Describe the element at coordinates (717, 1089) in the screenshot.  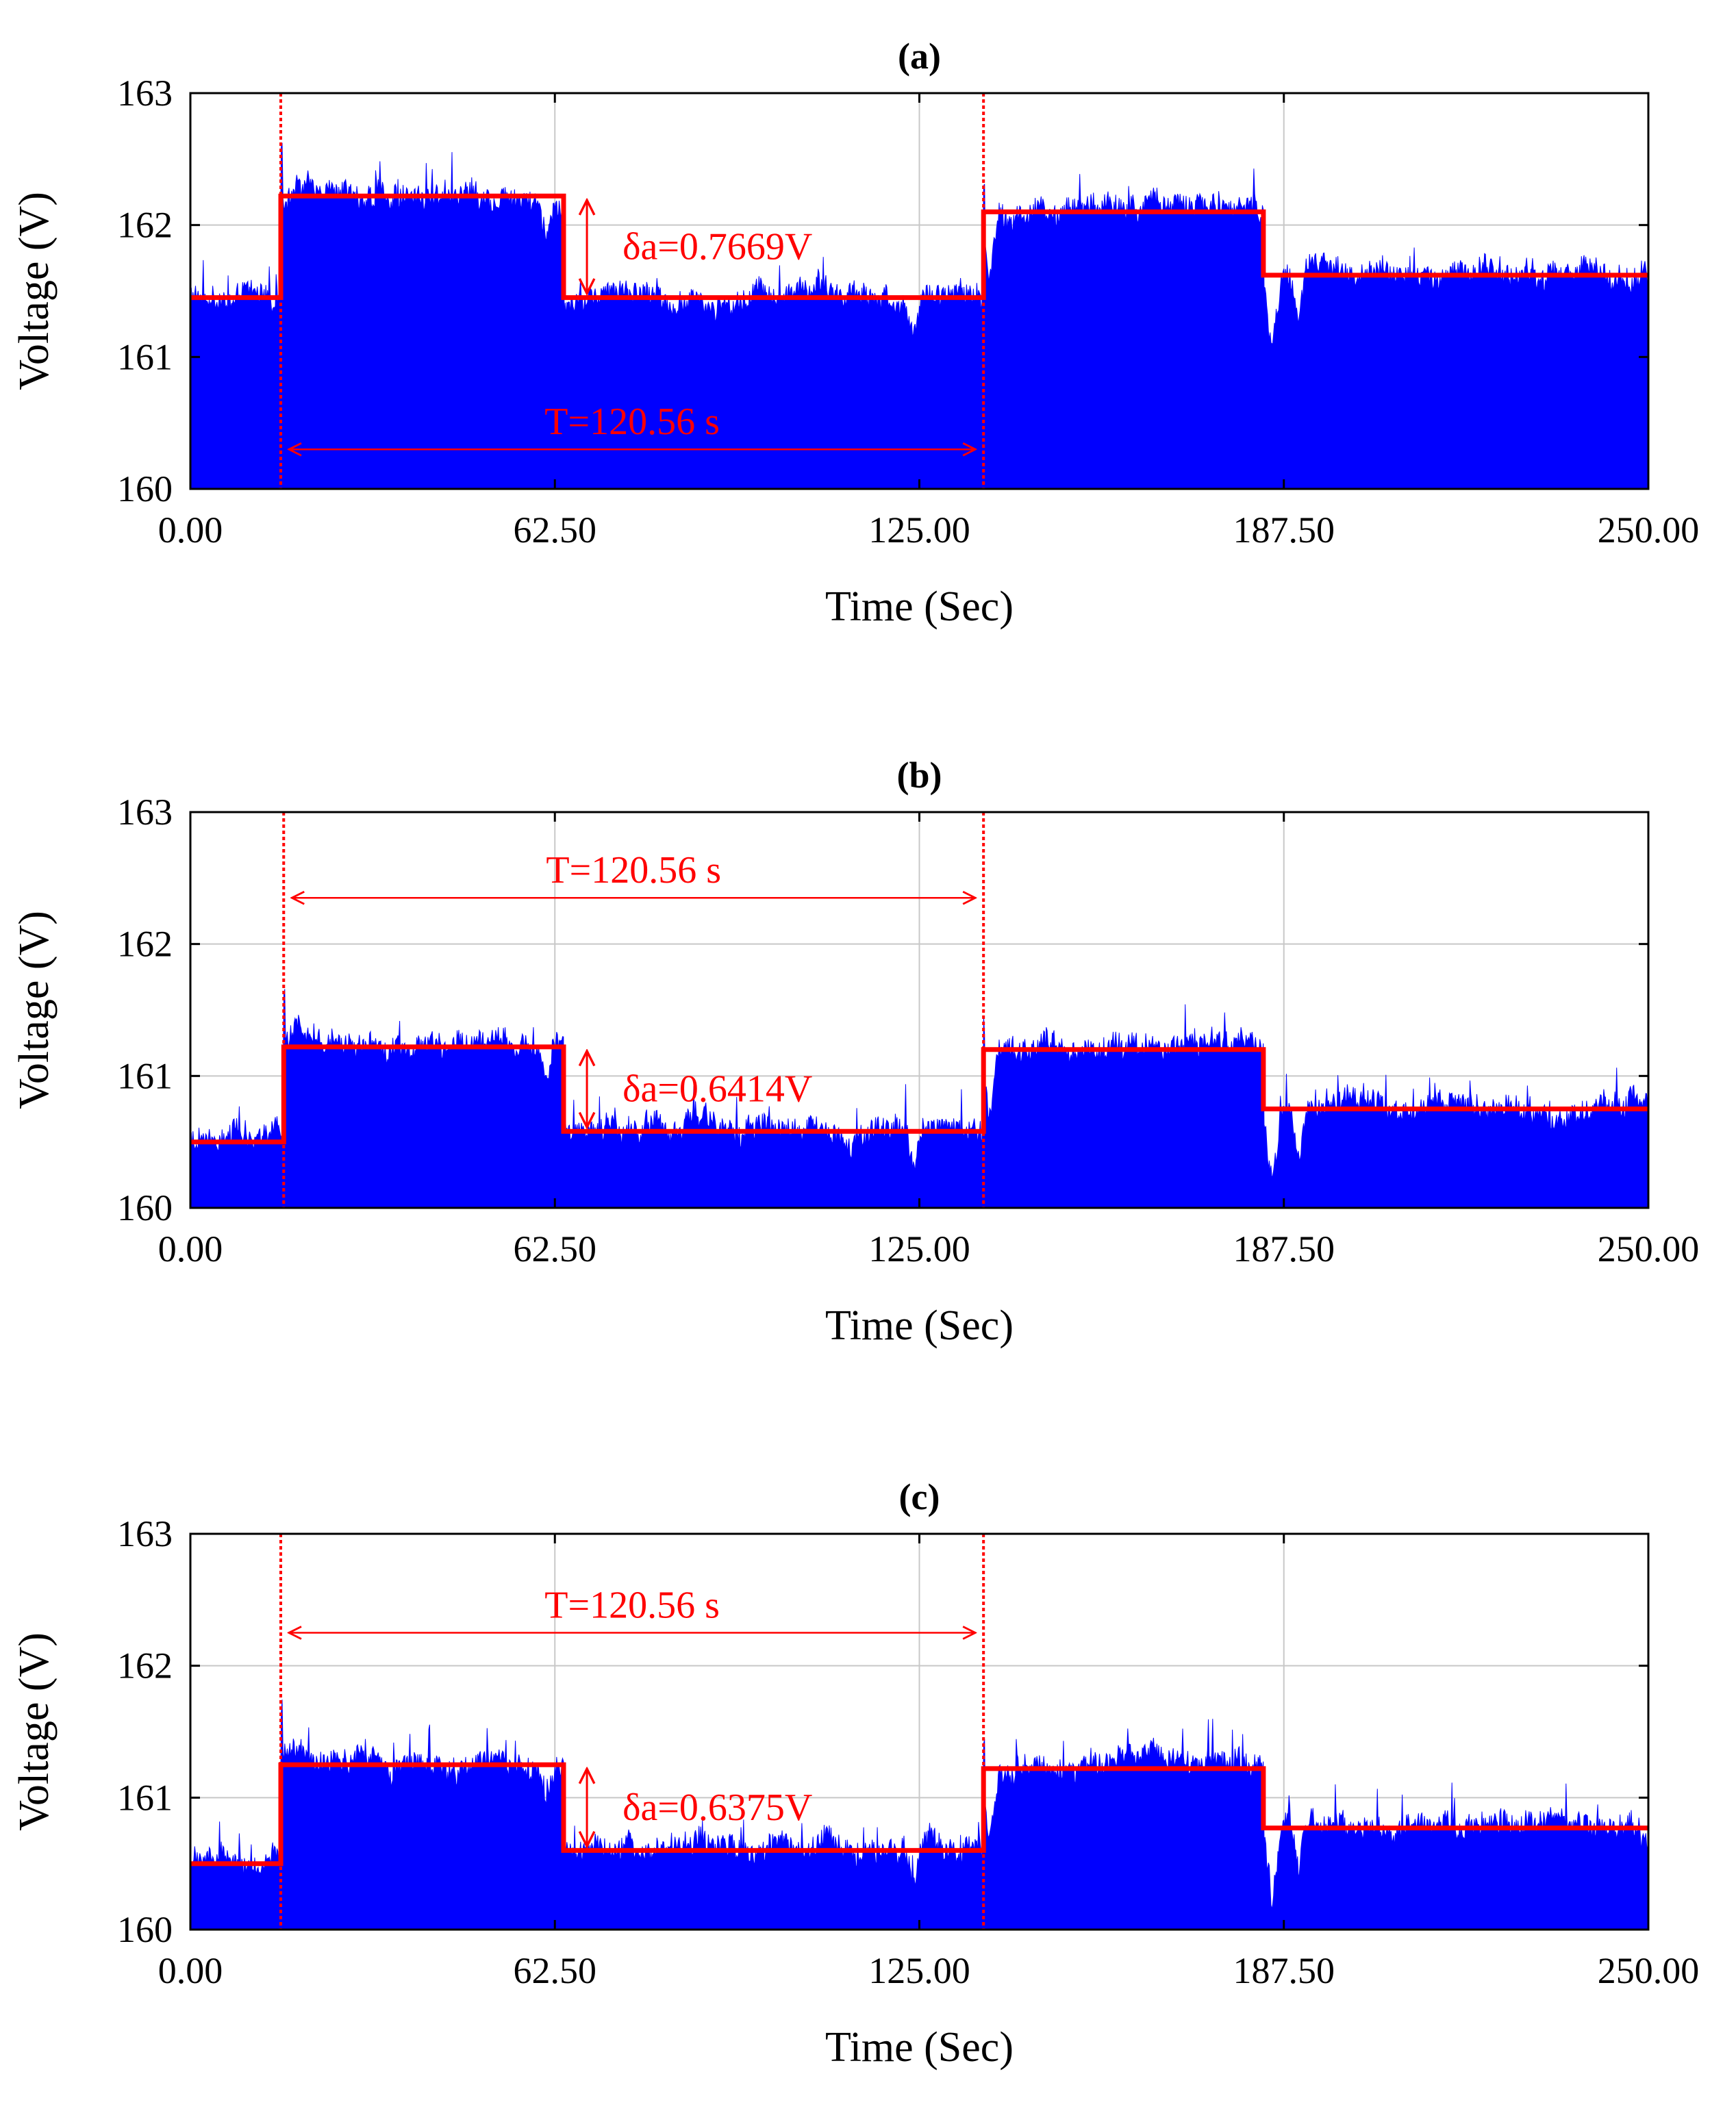
I see `delta-label: δa=0.6414V` at that location.